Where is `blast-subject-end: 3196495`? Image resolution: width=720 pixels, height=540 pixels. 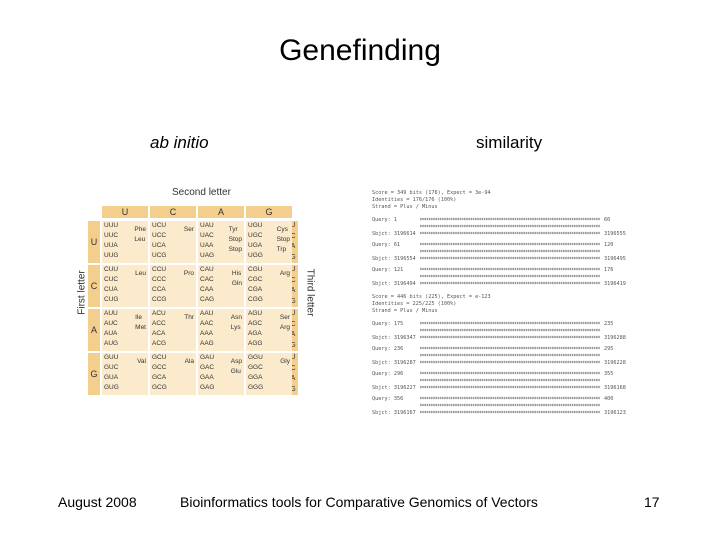
blast-subject-end: 3196495 is located at coordinates (615, 259).